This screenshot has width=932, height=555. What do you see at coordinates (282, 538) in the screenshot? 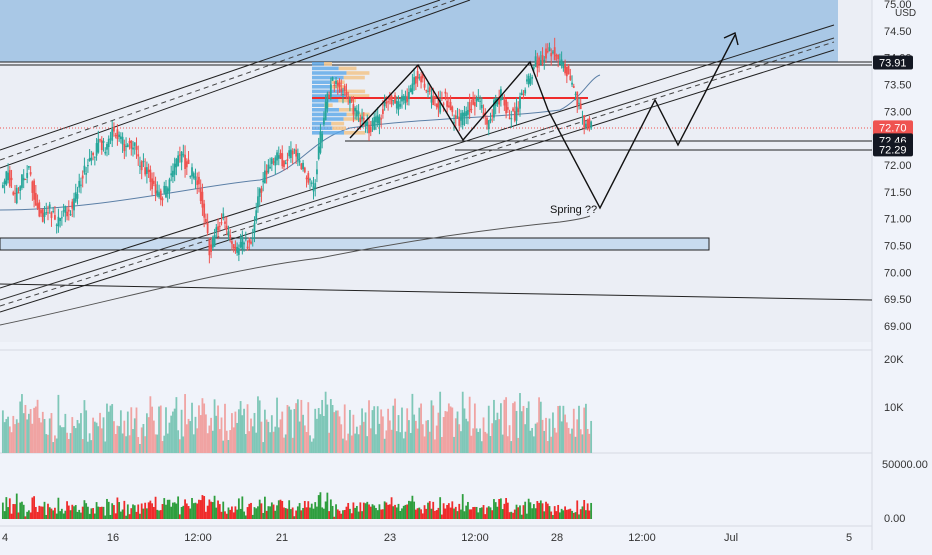
I see `time-tick: 21` at bounding box center [282, 538].